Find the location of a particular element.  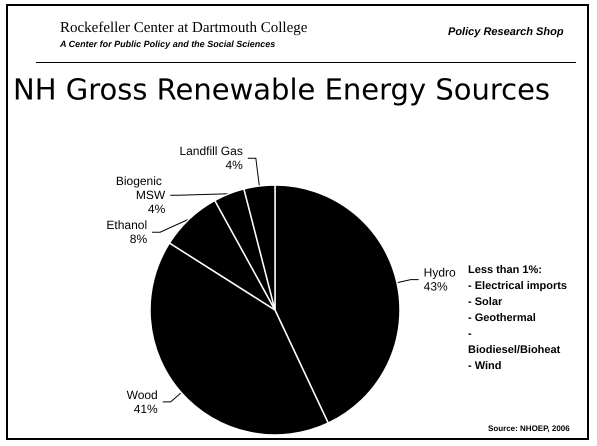

text: Rockefeller Center at Dartmouth College is located at coordinates (184, 28).